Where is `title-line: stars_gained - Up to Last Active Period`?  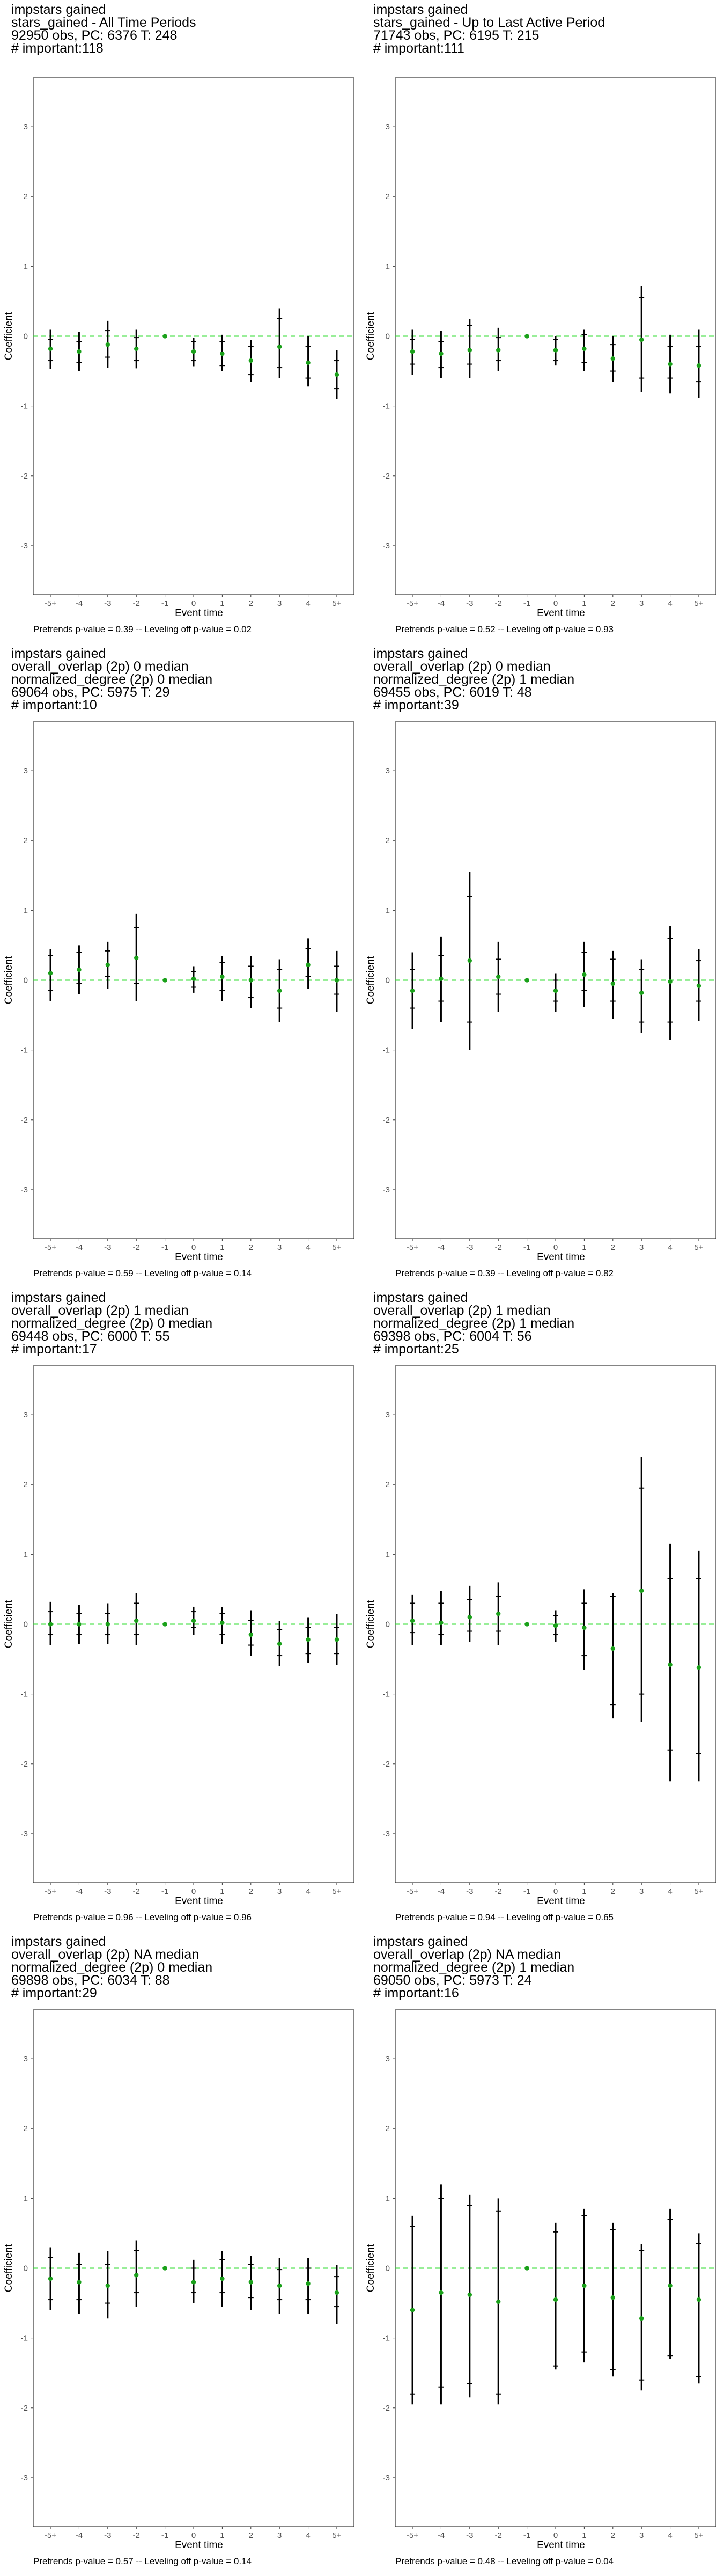
title-line: stars_gained - Up to Last Active Period is located at coordinates (487, 22).